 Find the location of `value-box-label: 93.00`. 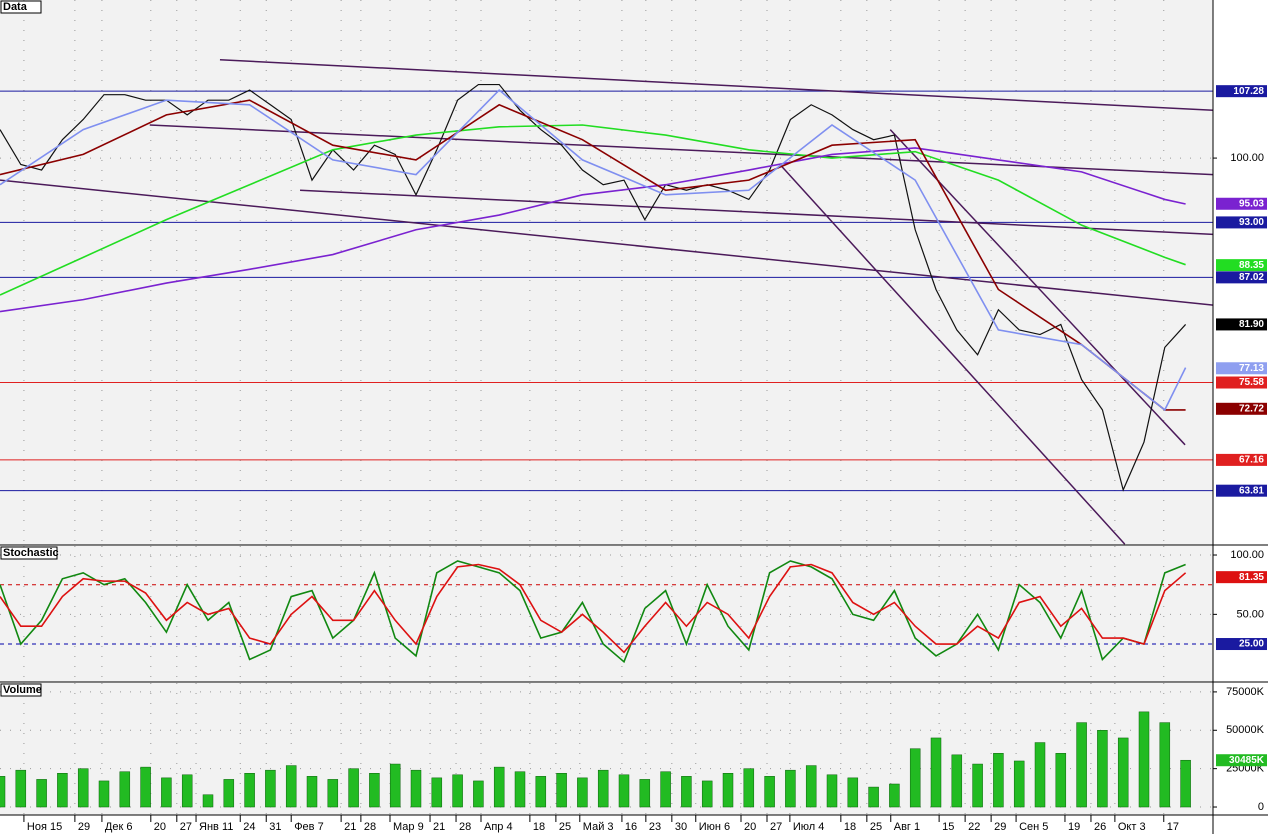

value-box-label: 93.00 is located at coordinates (1251, 222).